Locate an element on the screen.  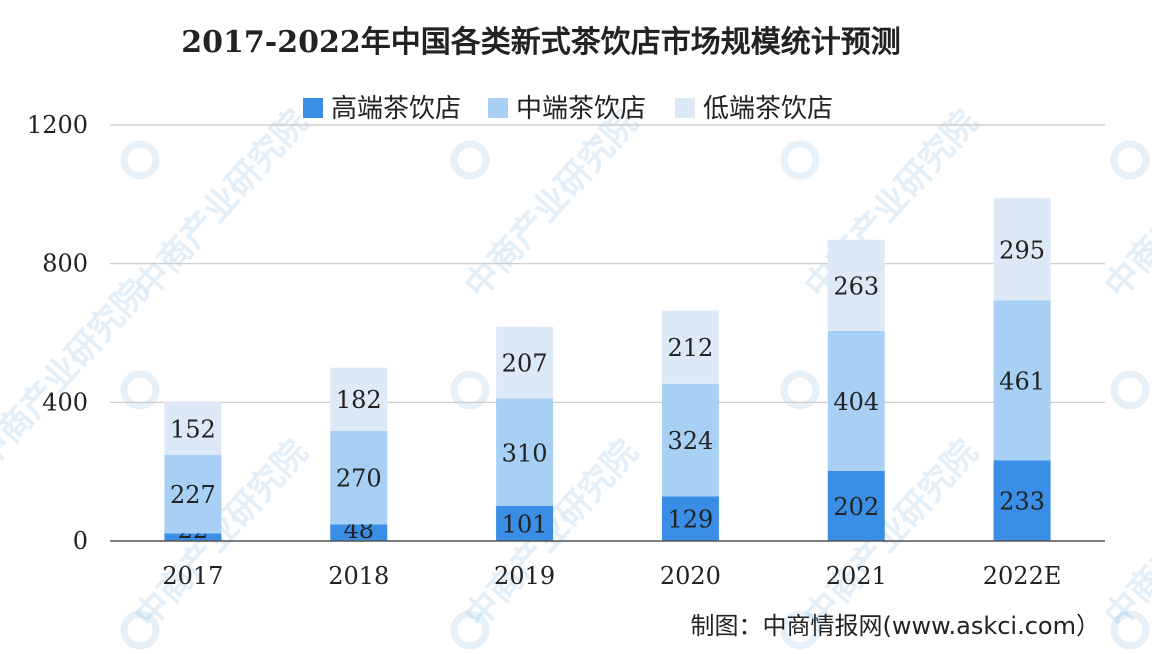
y-tick-label: 1200 is located at coordinates (57, 125).